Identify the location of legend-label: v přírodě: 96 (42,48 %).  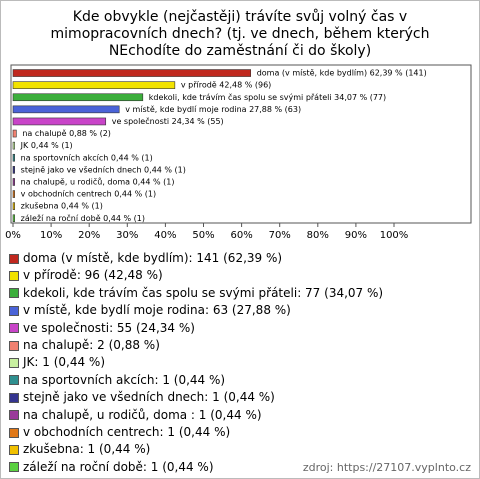
(93, 275).